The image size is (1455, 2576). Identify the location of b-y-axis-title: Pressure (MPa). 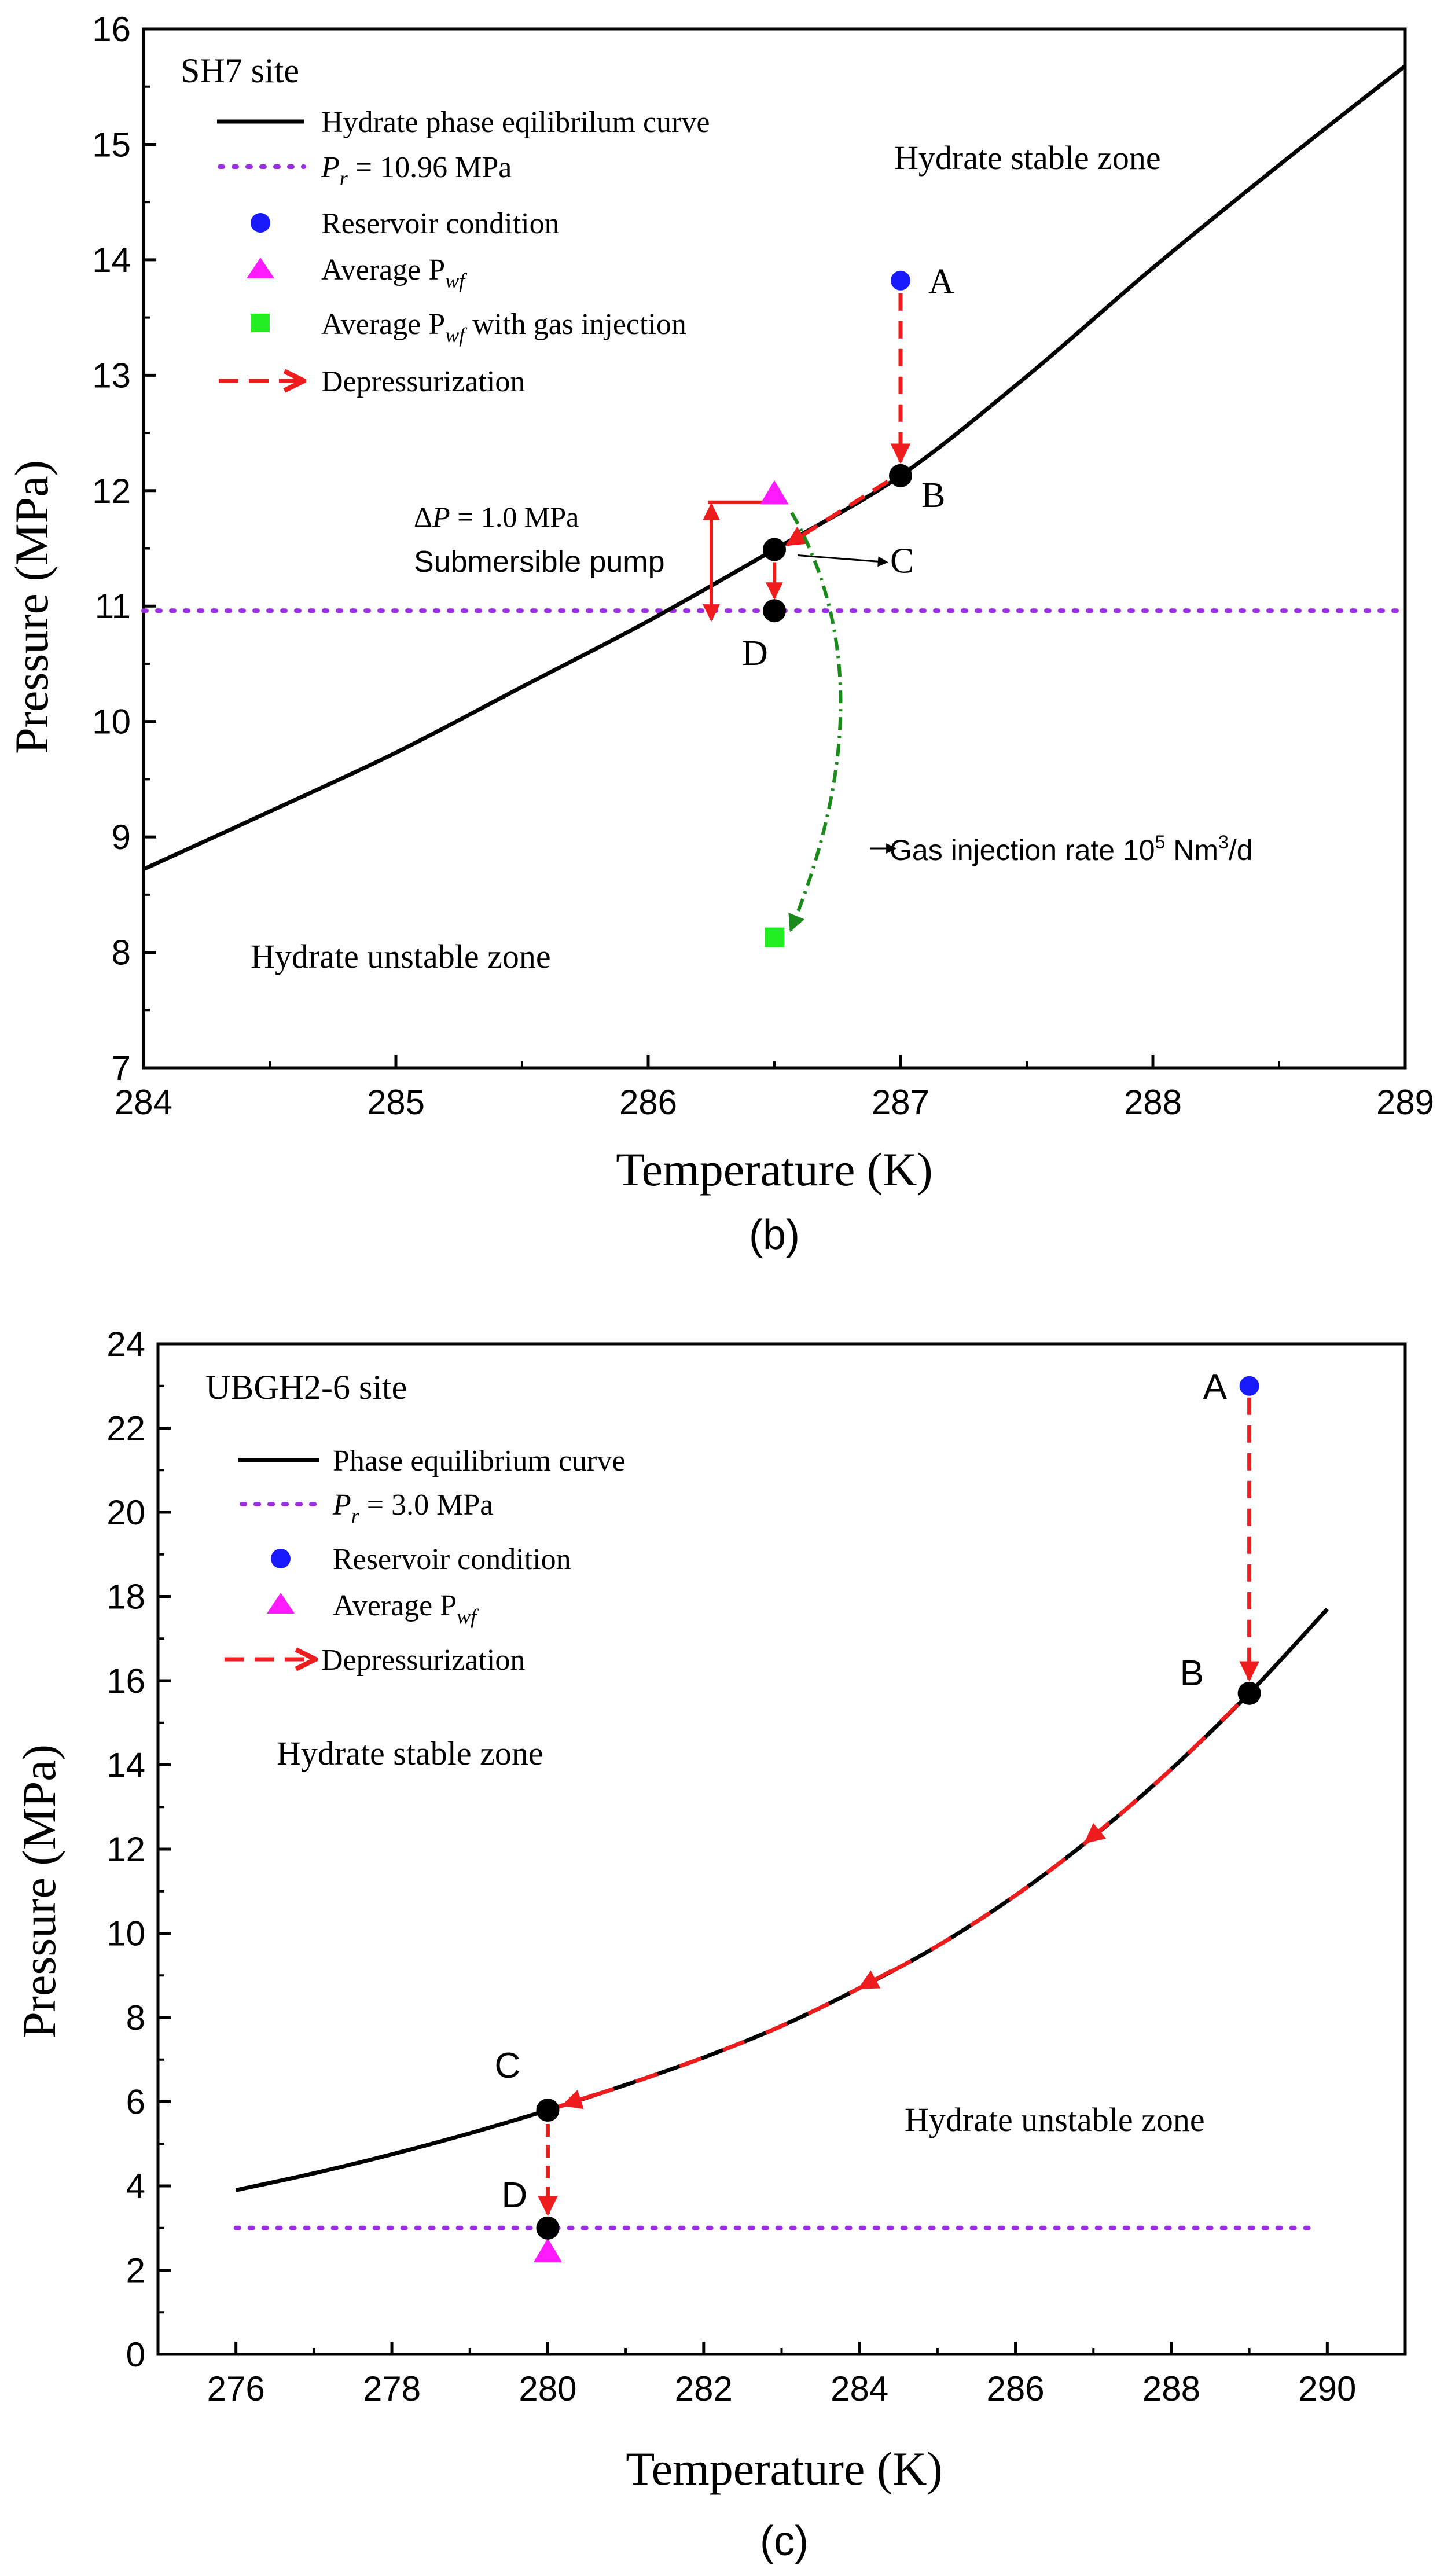
(31, 607).